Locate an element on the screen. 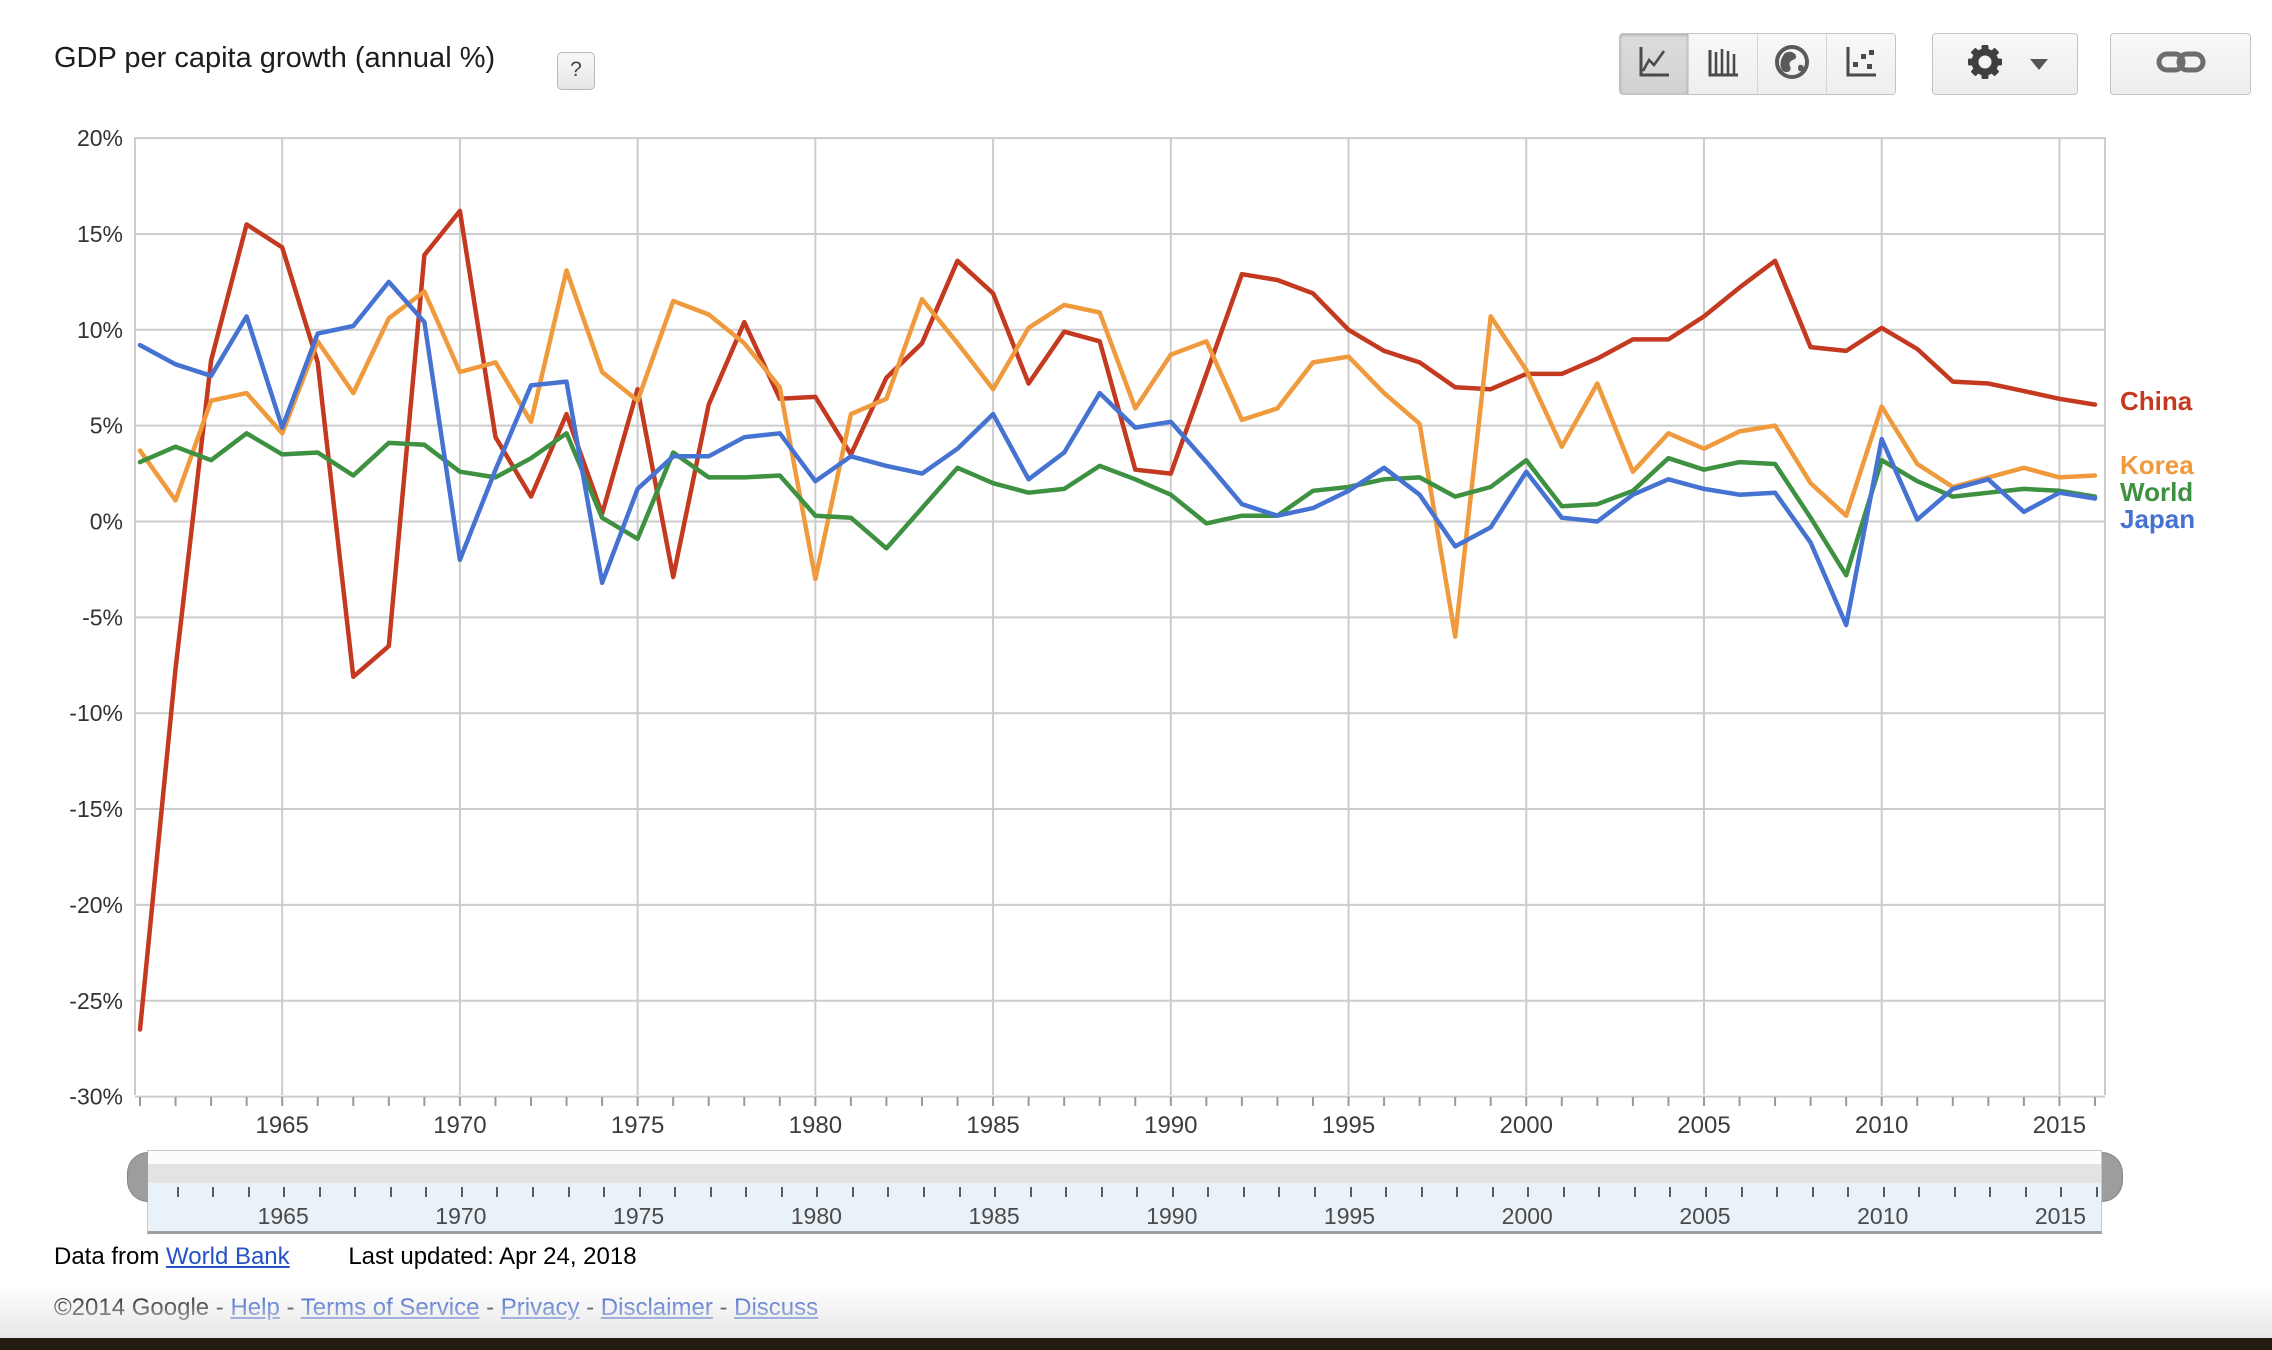 The width and height of the screenshot is (2272, 1350). share-link-button is located at coordinates (2180, 64).